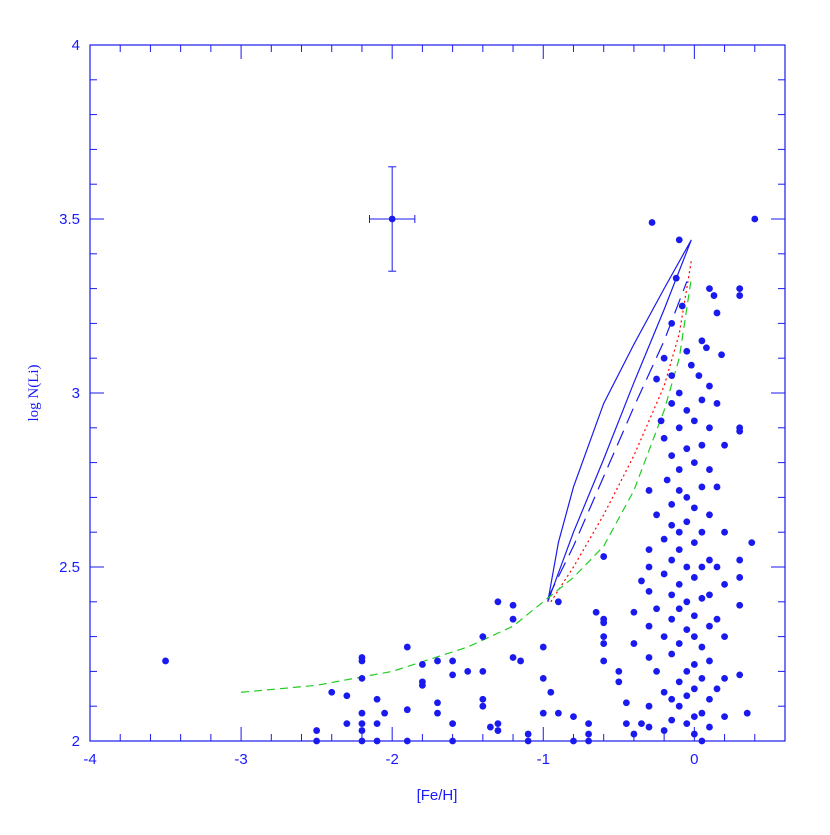  Describe the element at coordinates (69, 567) in the screenshot. I see `y-tick-label: 2.5` at that location.